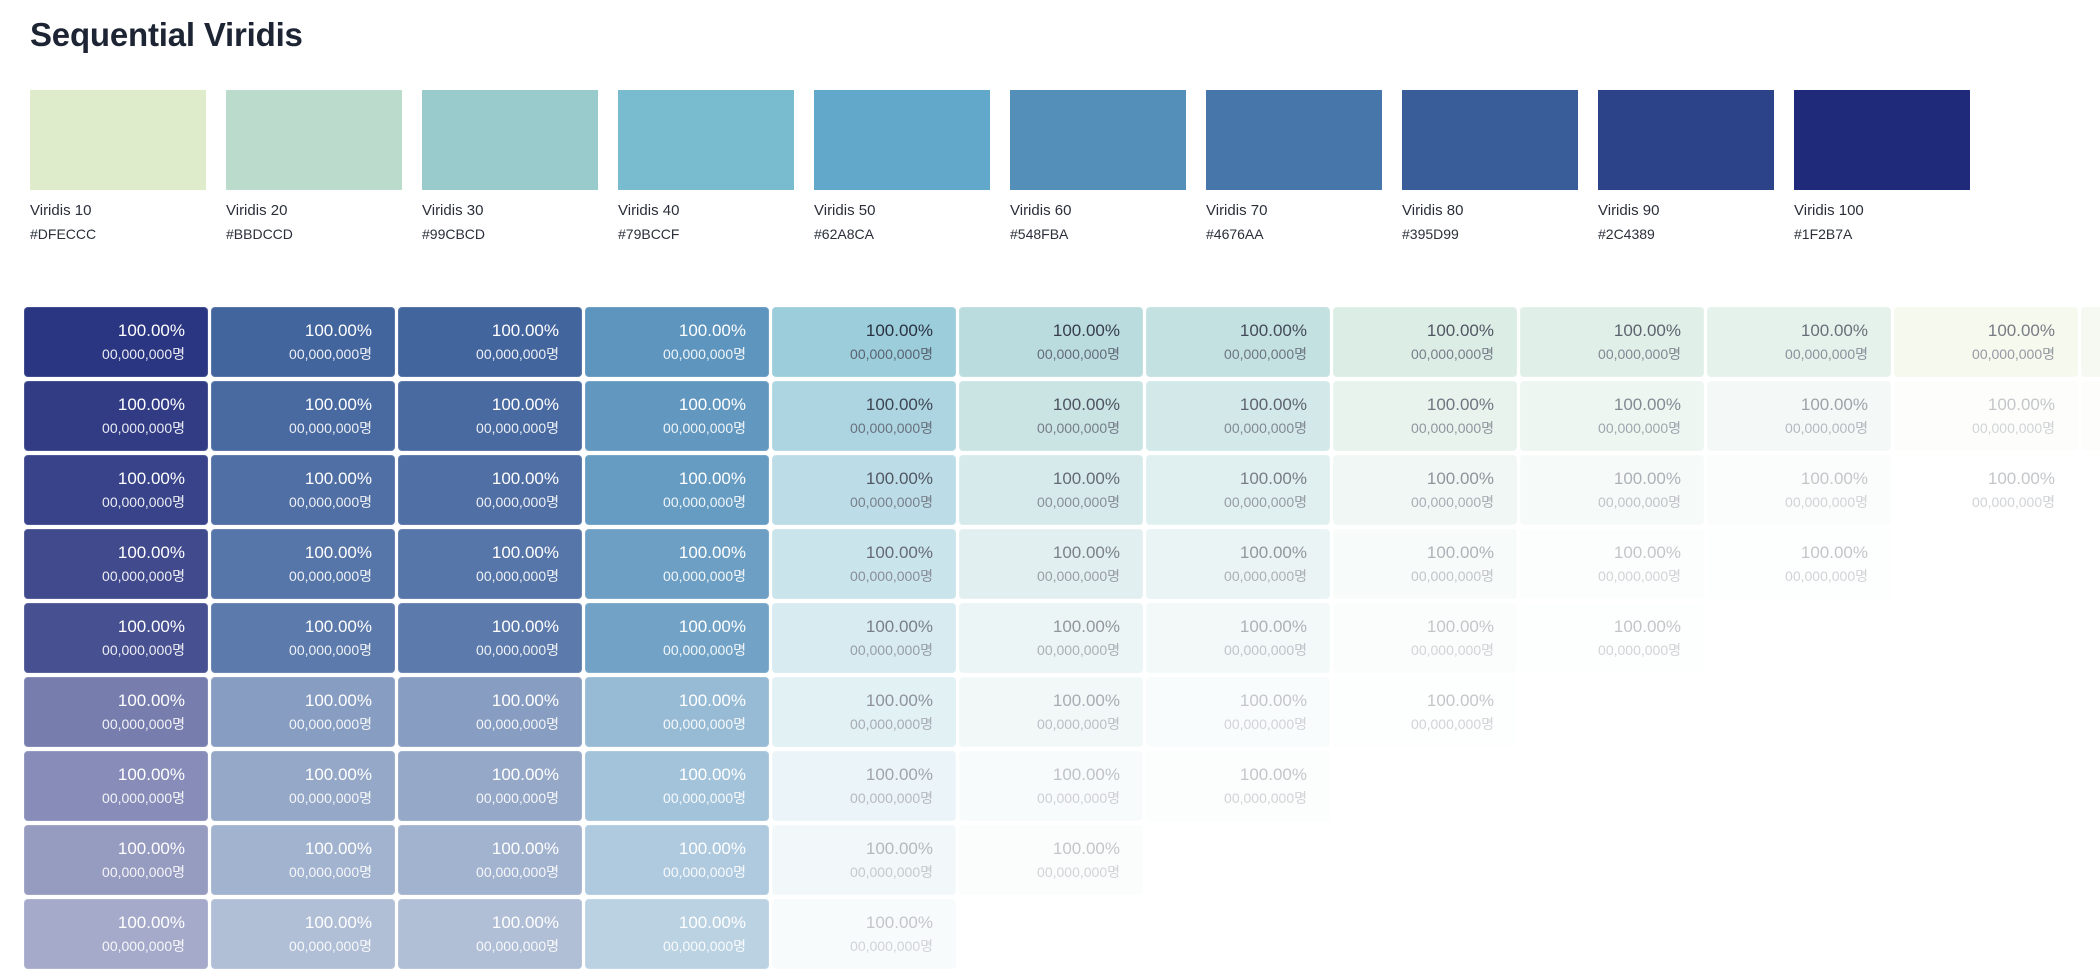 The width and height of the screenshot is (2100, 972). What do you see at coordinates (649, 210) in the screenshot?
I see `swatch-name: Viridis 40` at bounding box center [649, 210].